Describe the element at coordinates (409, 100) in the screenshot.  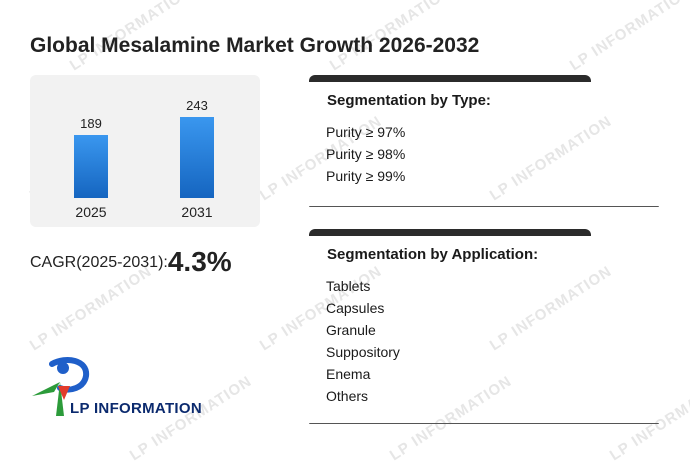
I see `segmentation-type-title: Segmentation by Type:` at that location.